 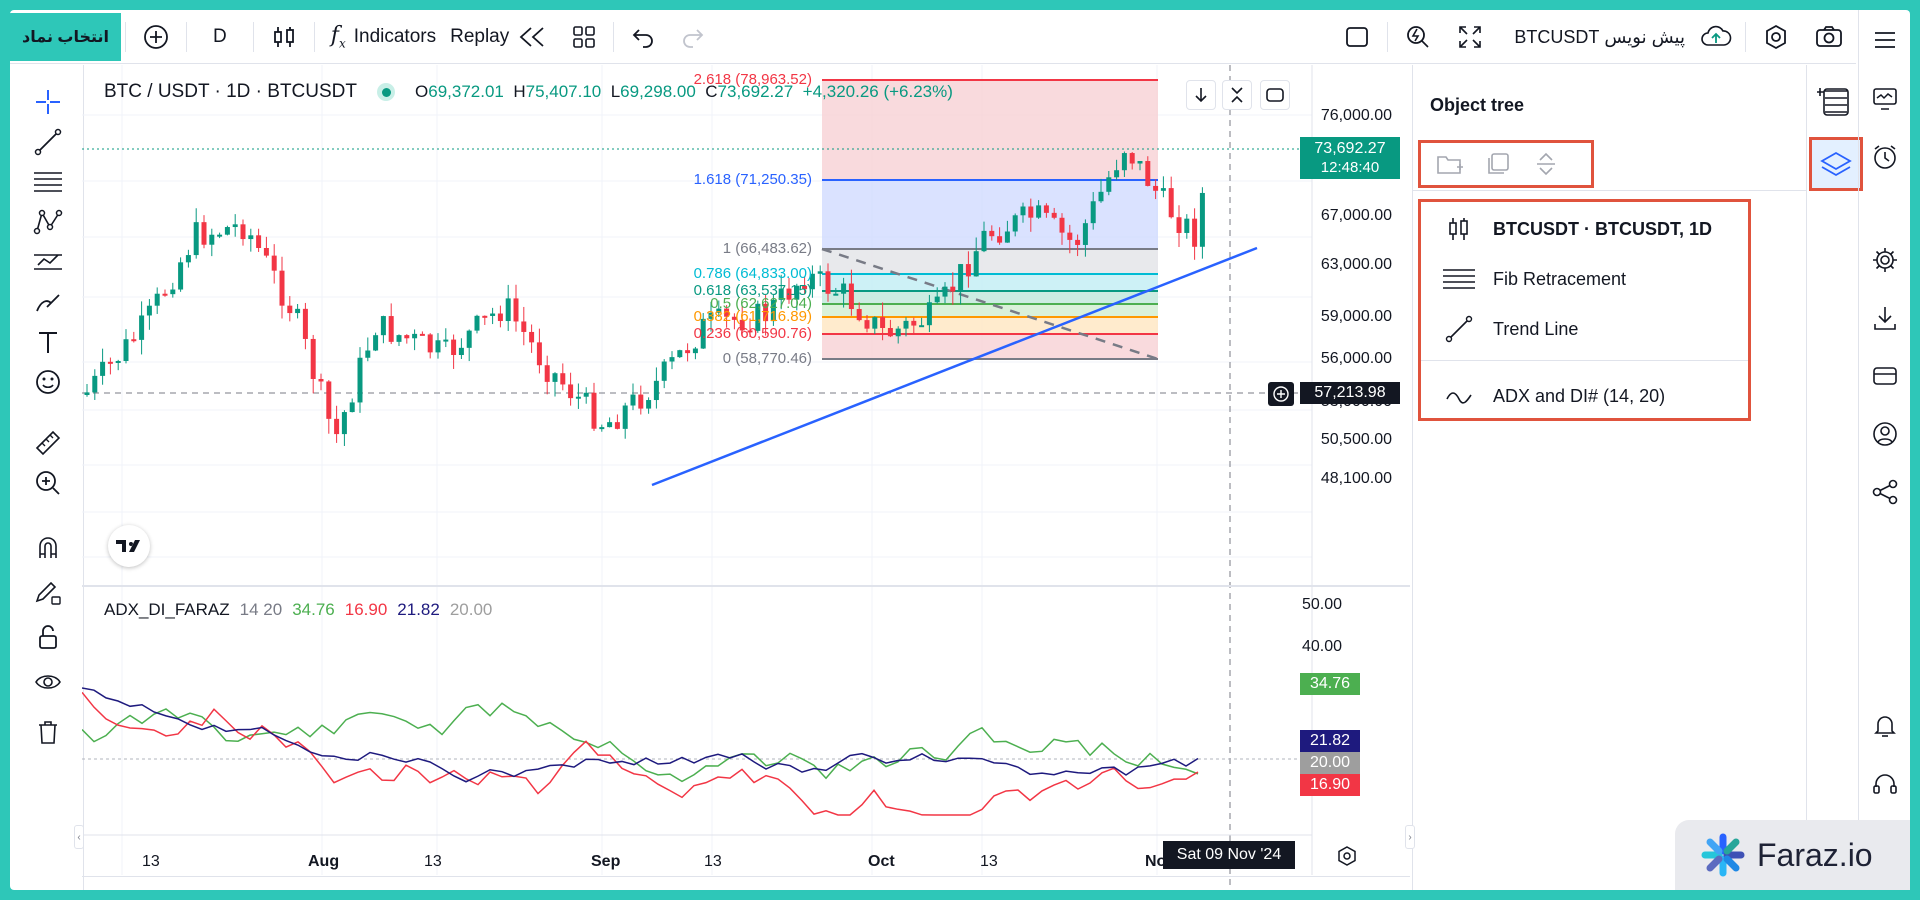 I want to click on new-folder-icon, so click(x=1450, y=164).